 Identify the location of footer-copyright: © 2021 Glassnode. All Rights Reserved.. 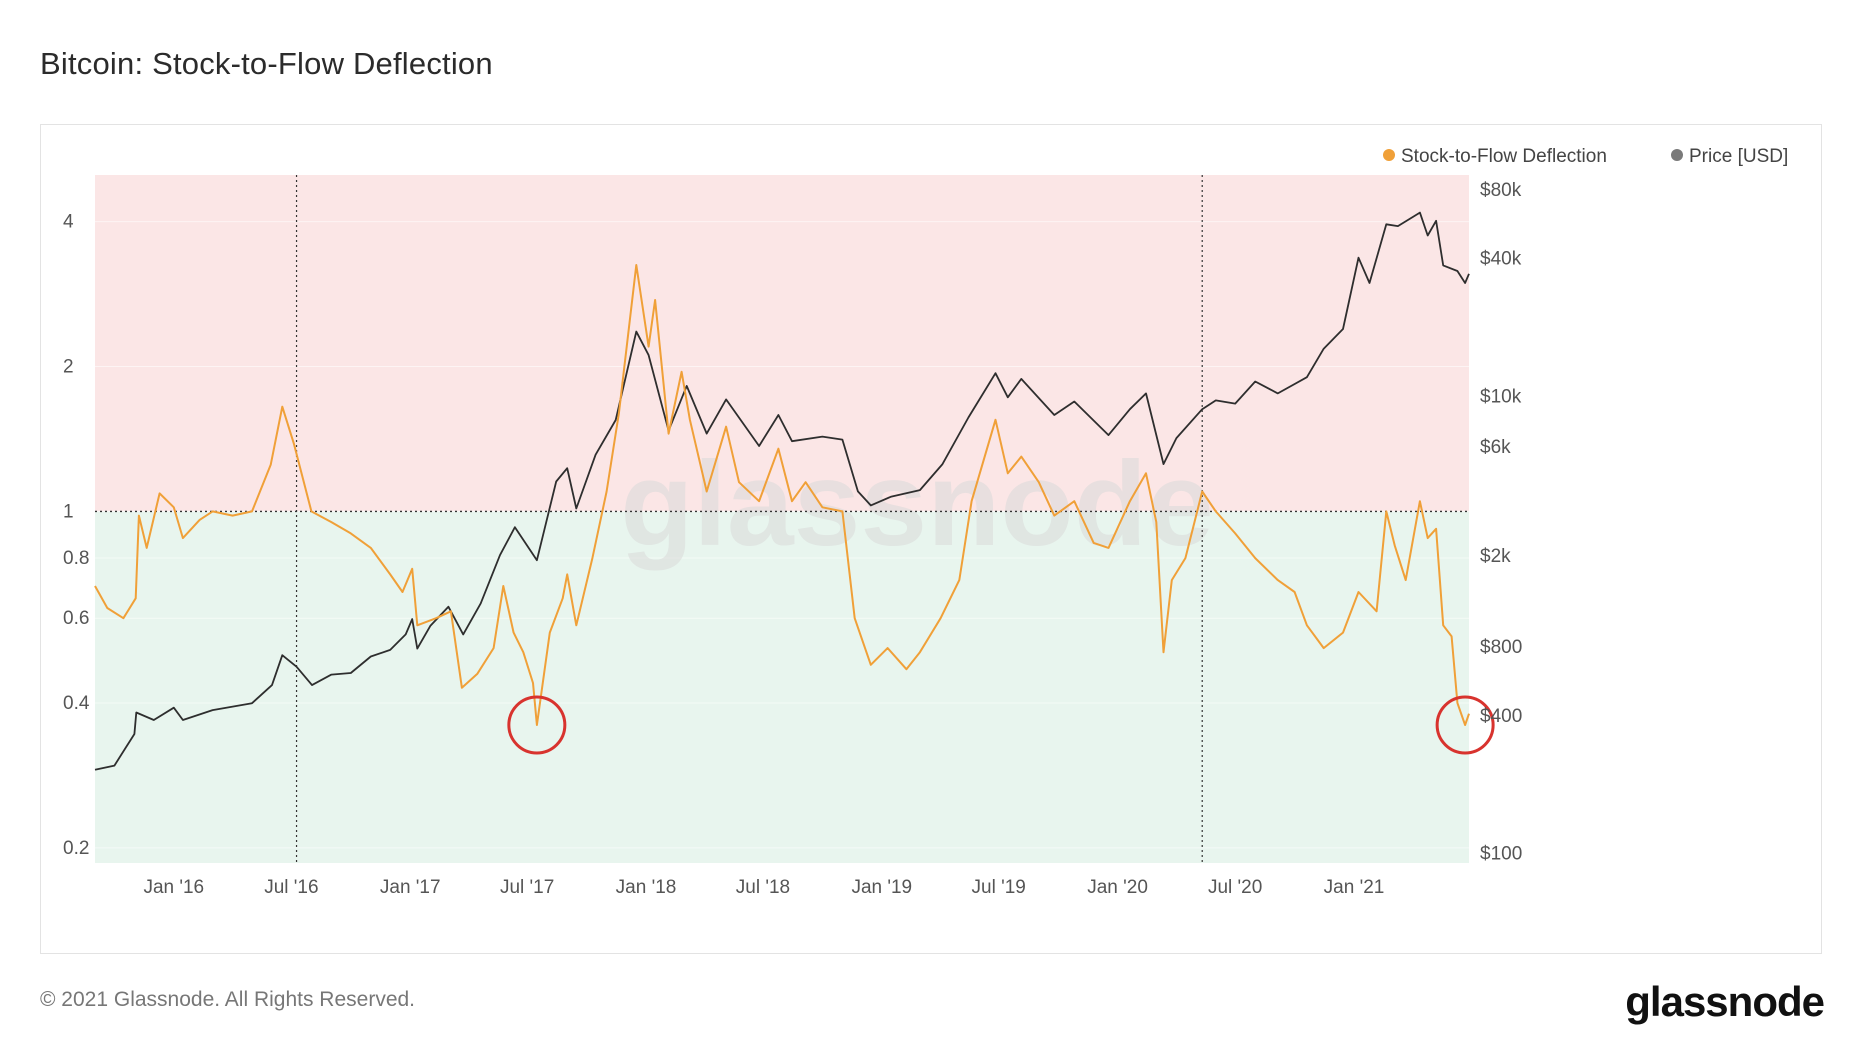
(228, 999).